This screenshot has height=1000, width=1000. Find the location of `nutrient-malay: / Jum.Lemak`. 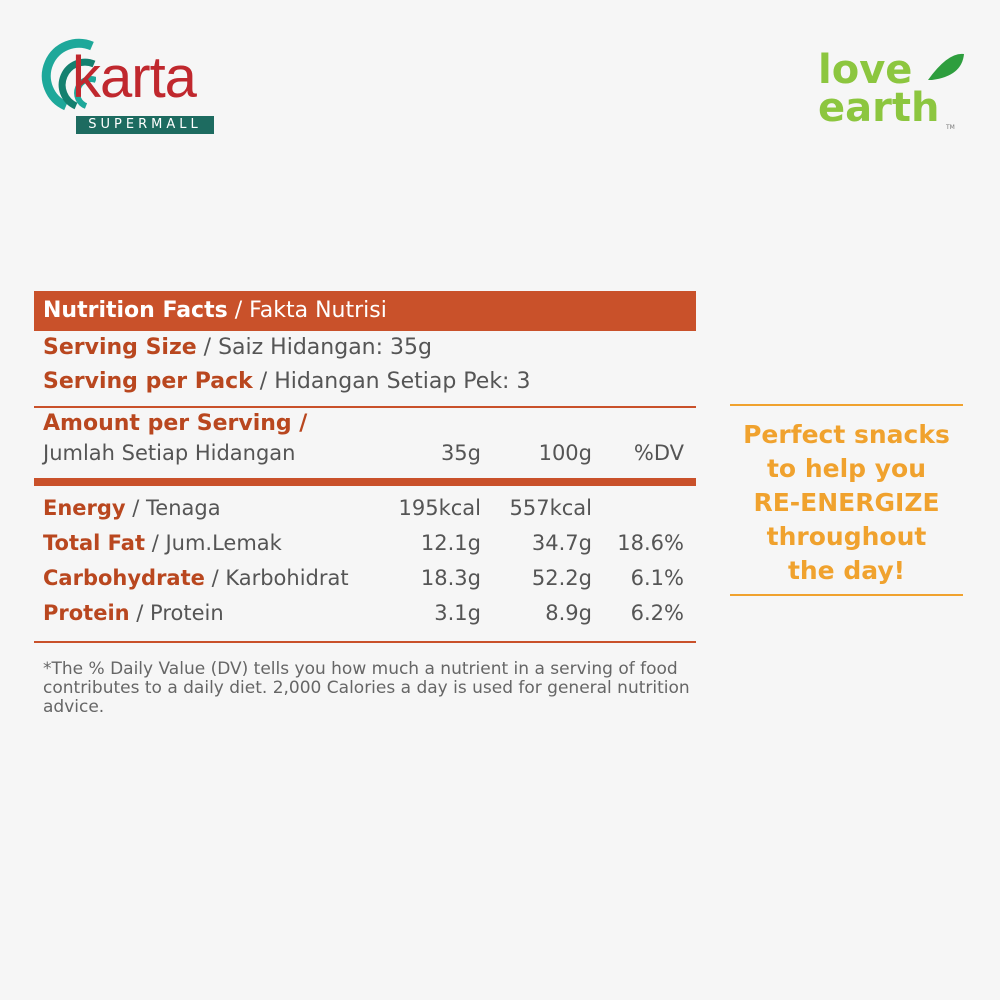

nutrient-malay: / Jum.Lemak is located at coordinates (213, 543).